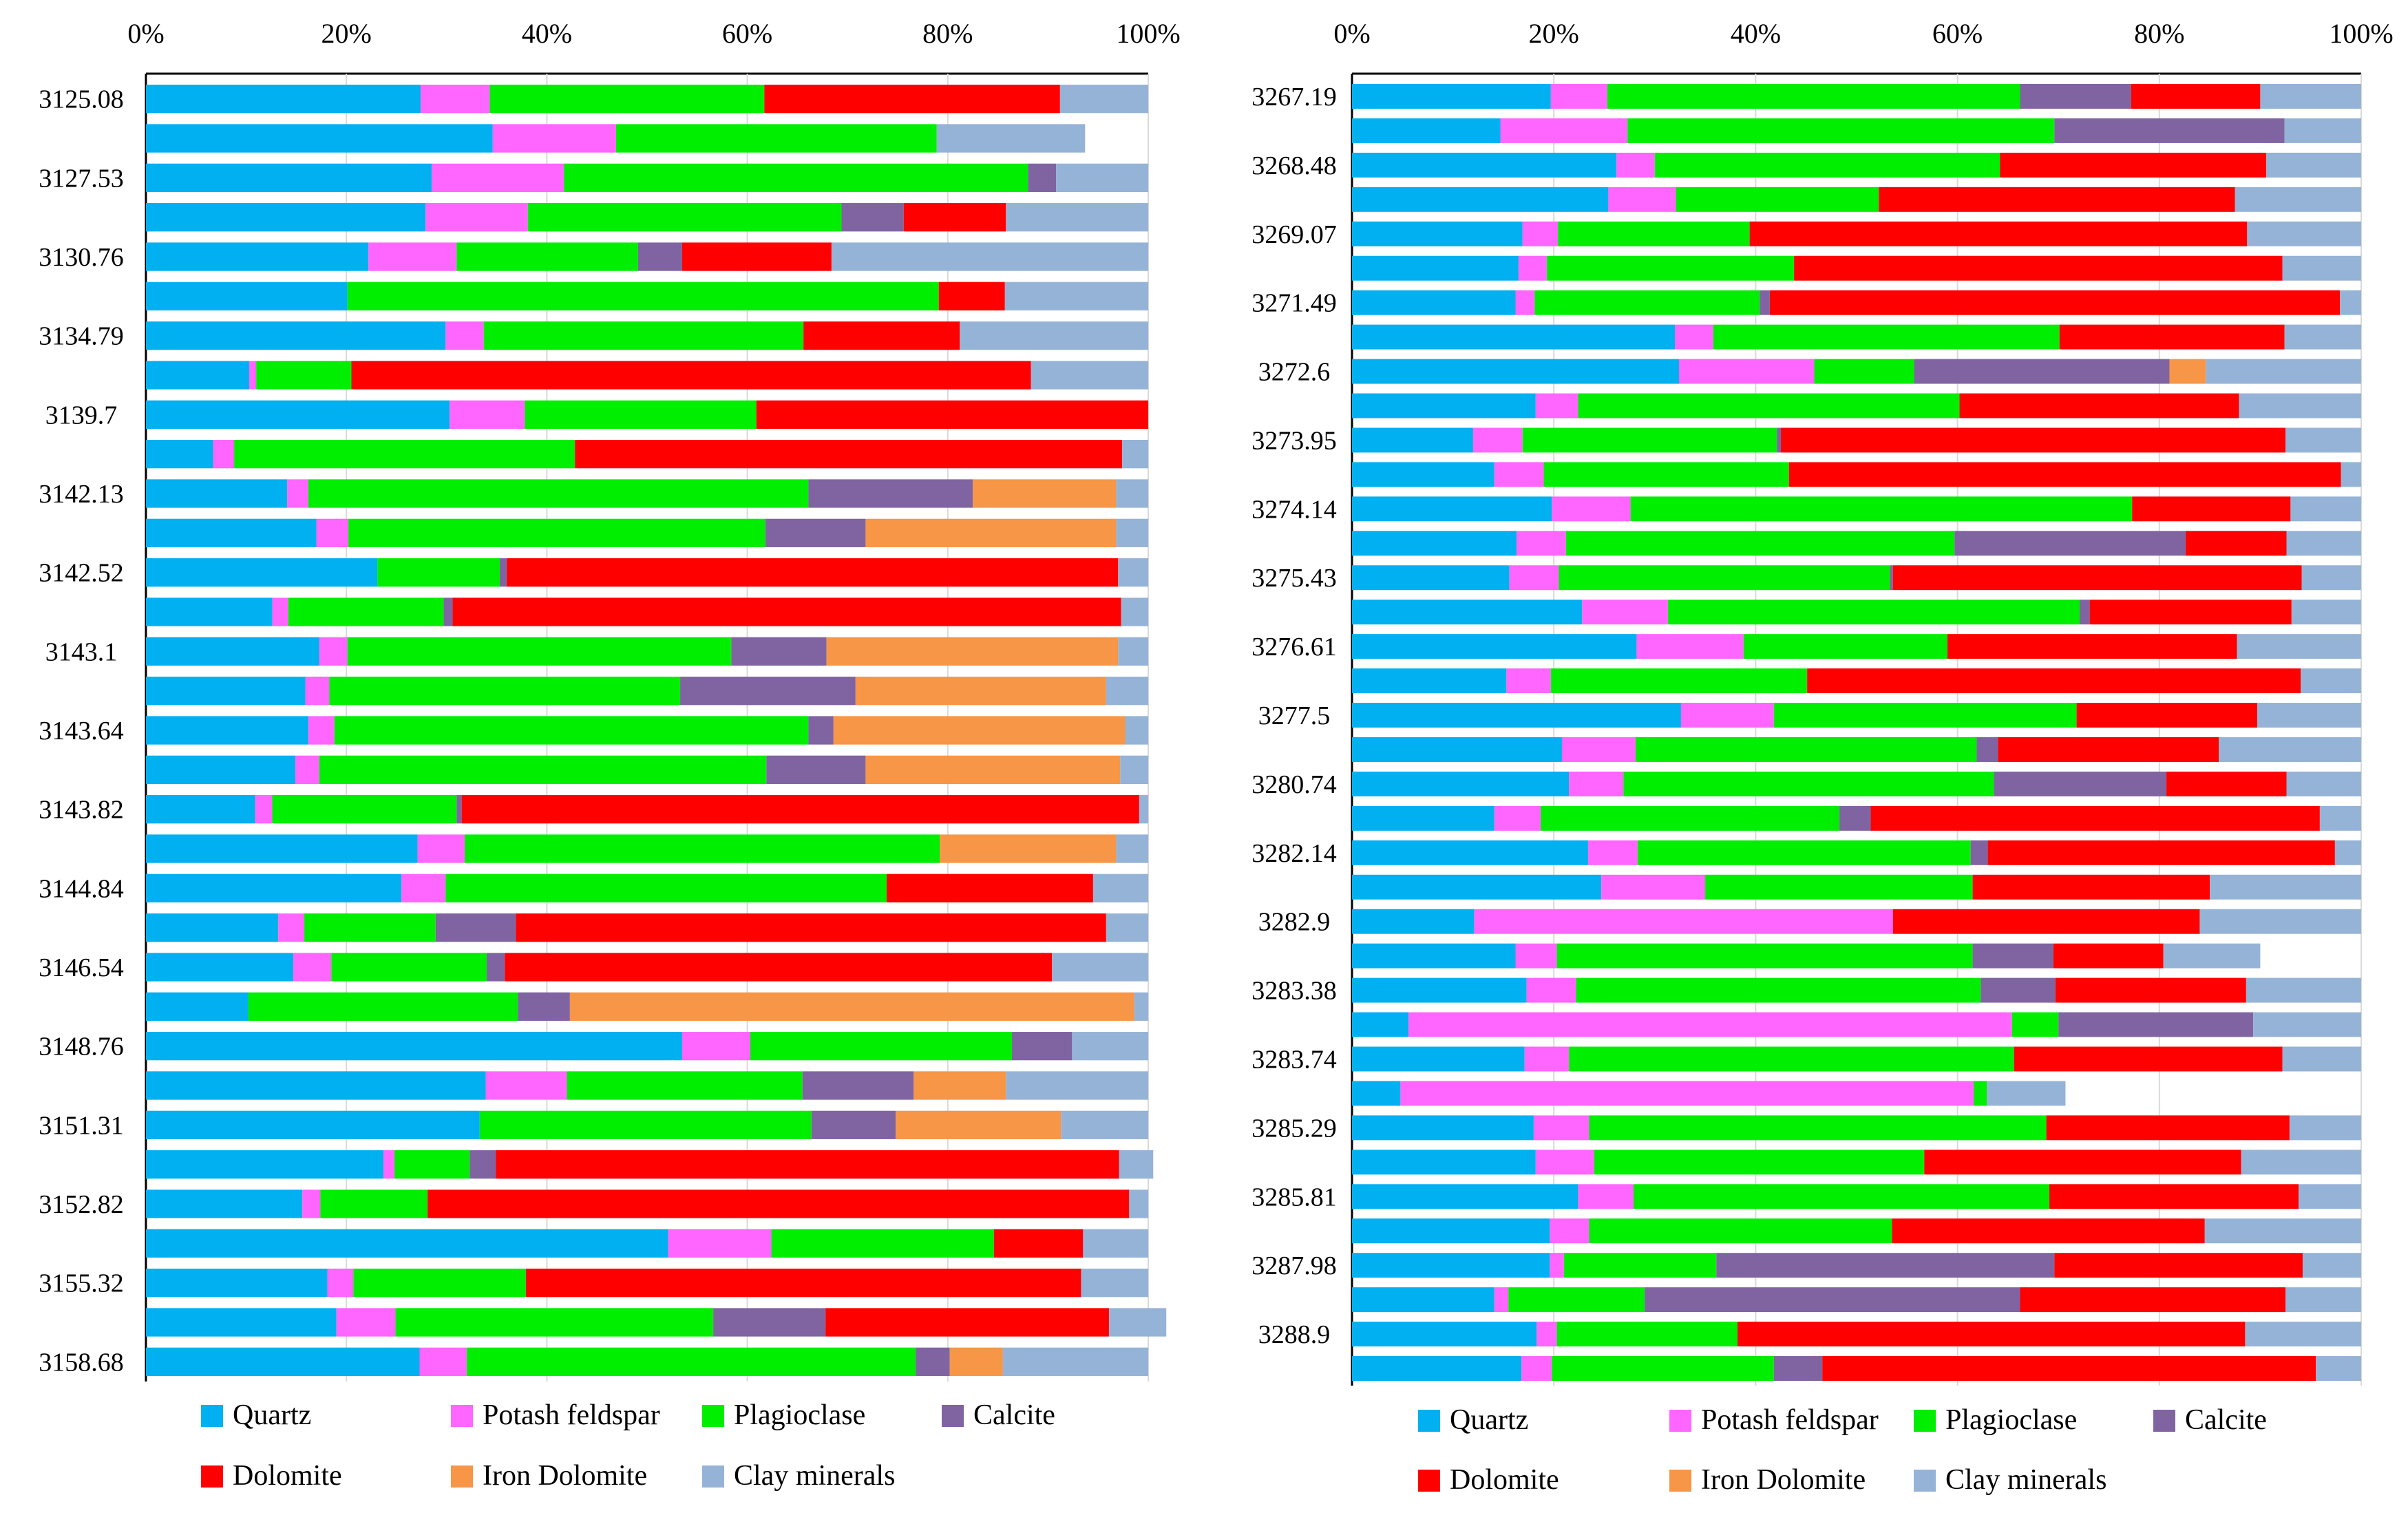  Describe the element at coordinates (1294, 97) in the screenshot. I see `y-tick-label: 3267.19` at that location.